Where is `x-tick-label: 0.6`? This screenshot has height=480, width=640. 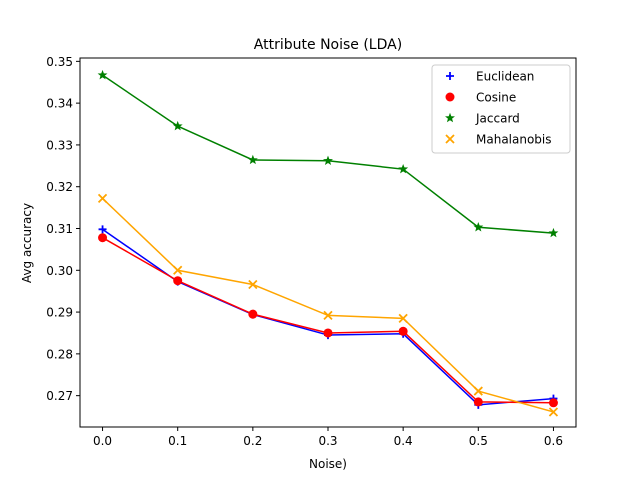 x-tick-label: 0.6 is located at coordinates (553, 441).